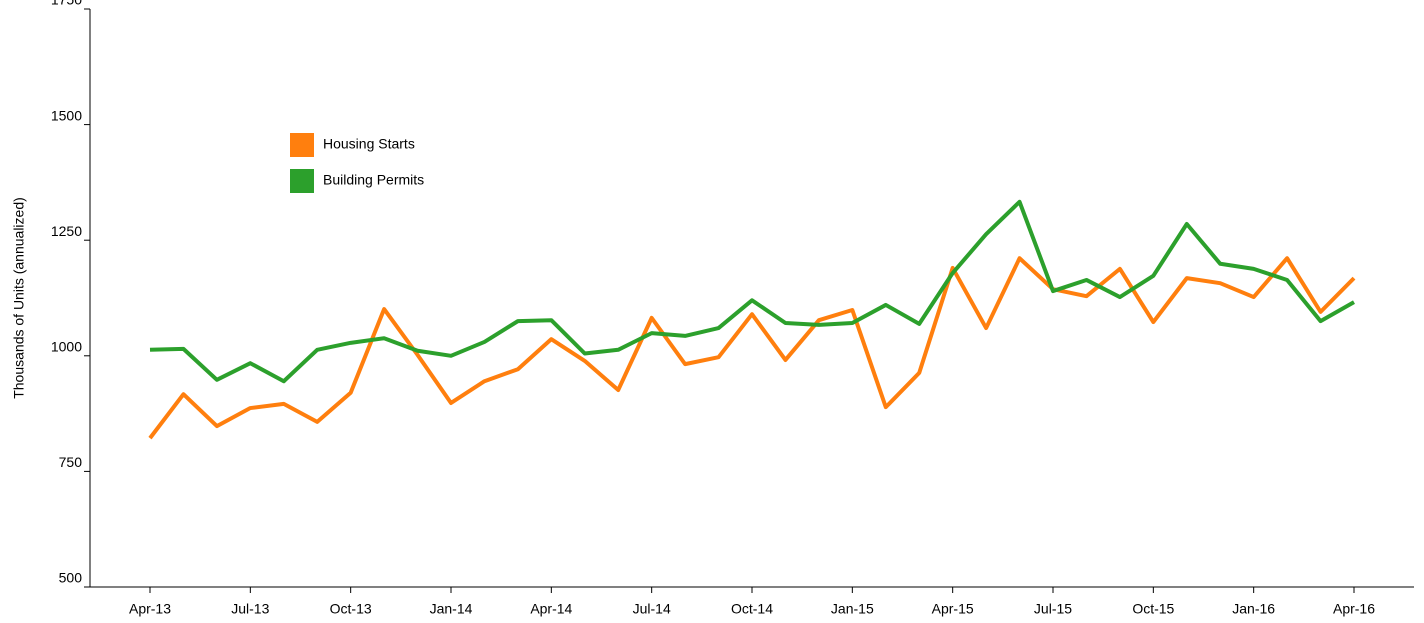 This screenshot has width=1424, height=623. I want to click on x-tick-label: Jul-14, so click(652, 609).